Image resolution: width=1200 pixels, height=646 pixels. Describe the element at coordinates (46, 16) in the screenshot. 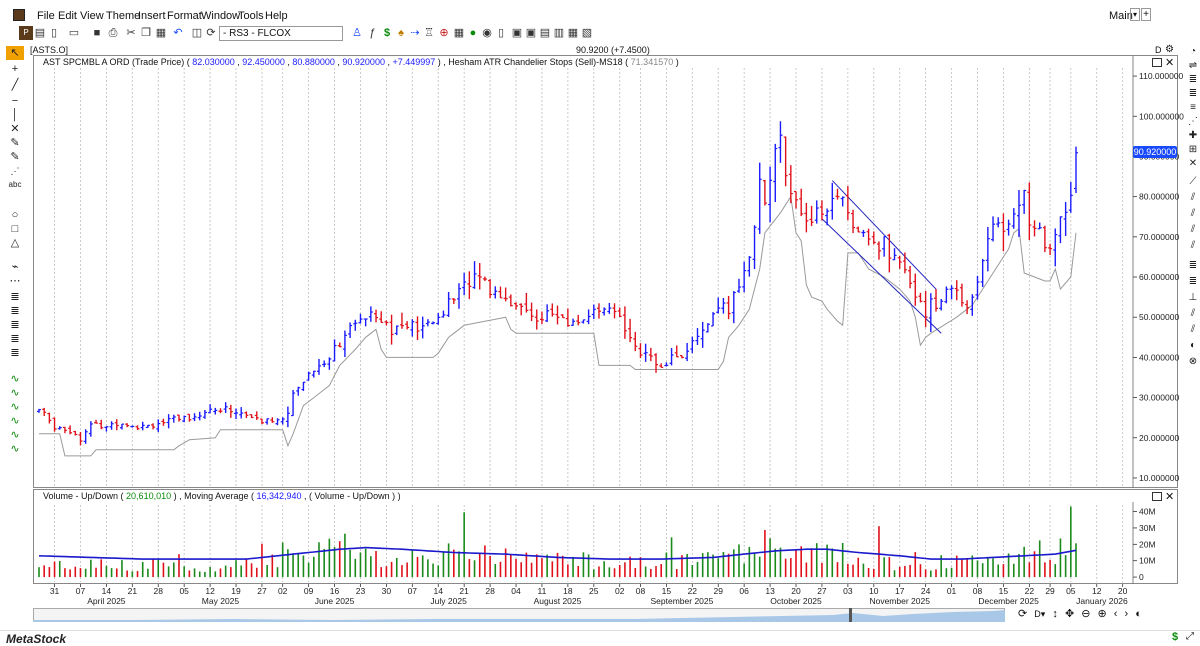

I see `menu-file: File` at that location.